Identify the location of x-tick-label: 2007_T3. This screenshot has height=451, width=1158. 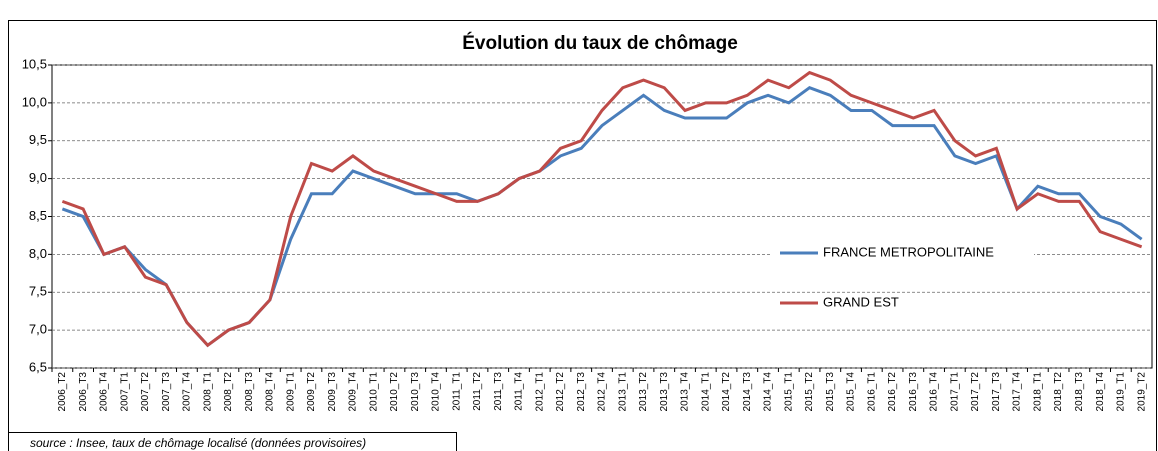
(166, 392).